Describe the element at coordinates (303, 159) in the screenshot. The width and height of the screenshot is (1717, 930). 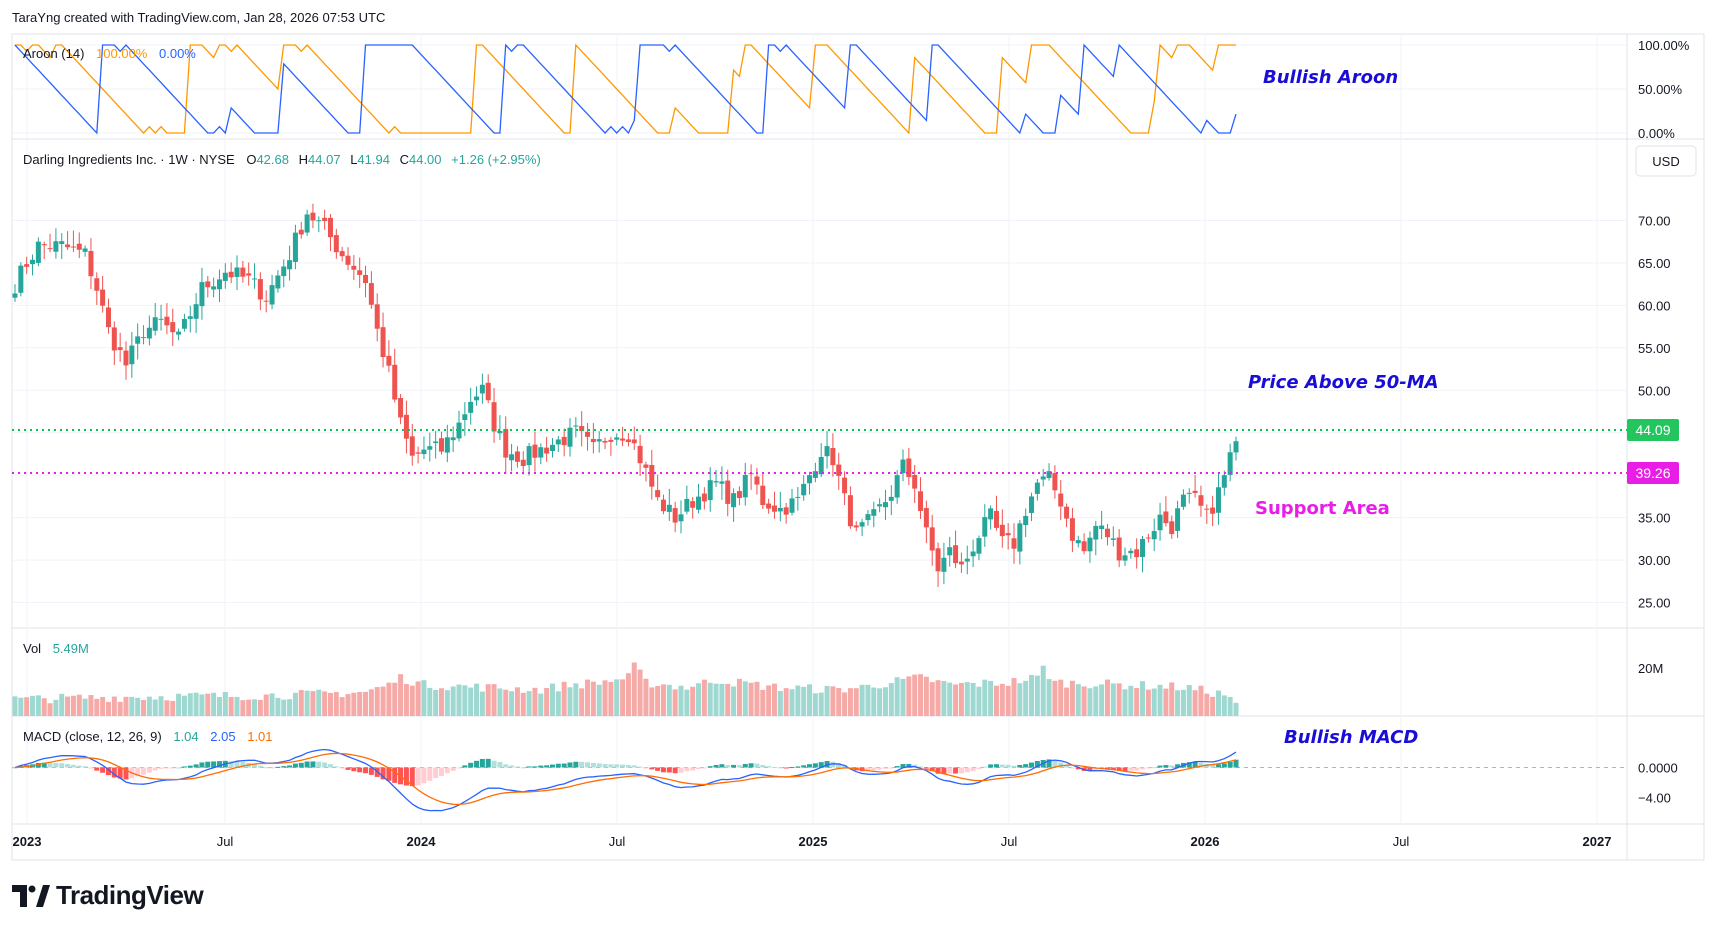
I see `high-label: H` at that location.